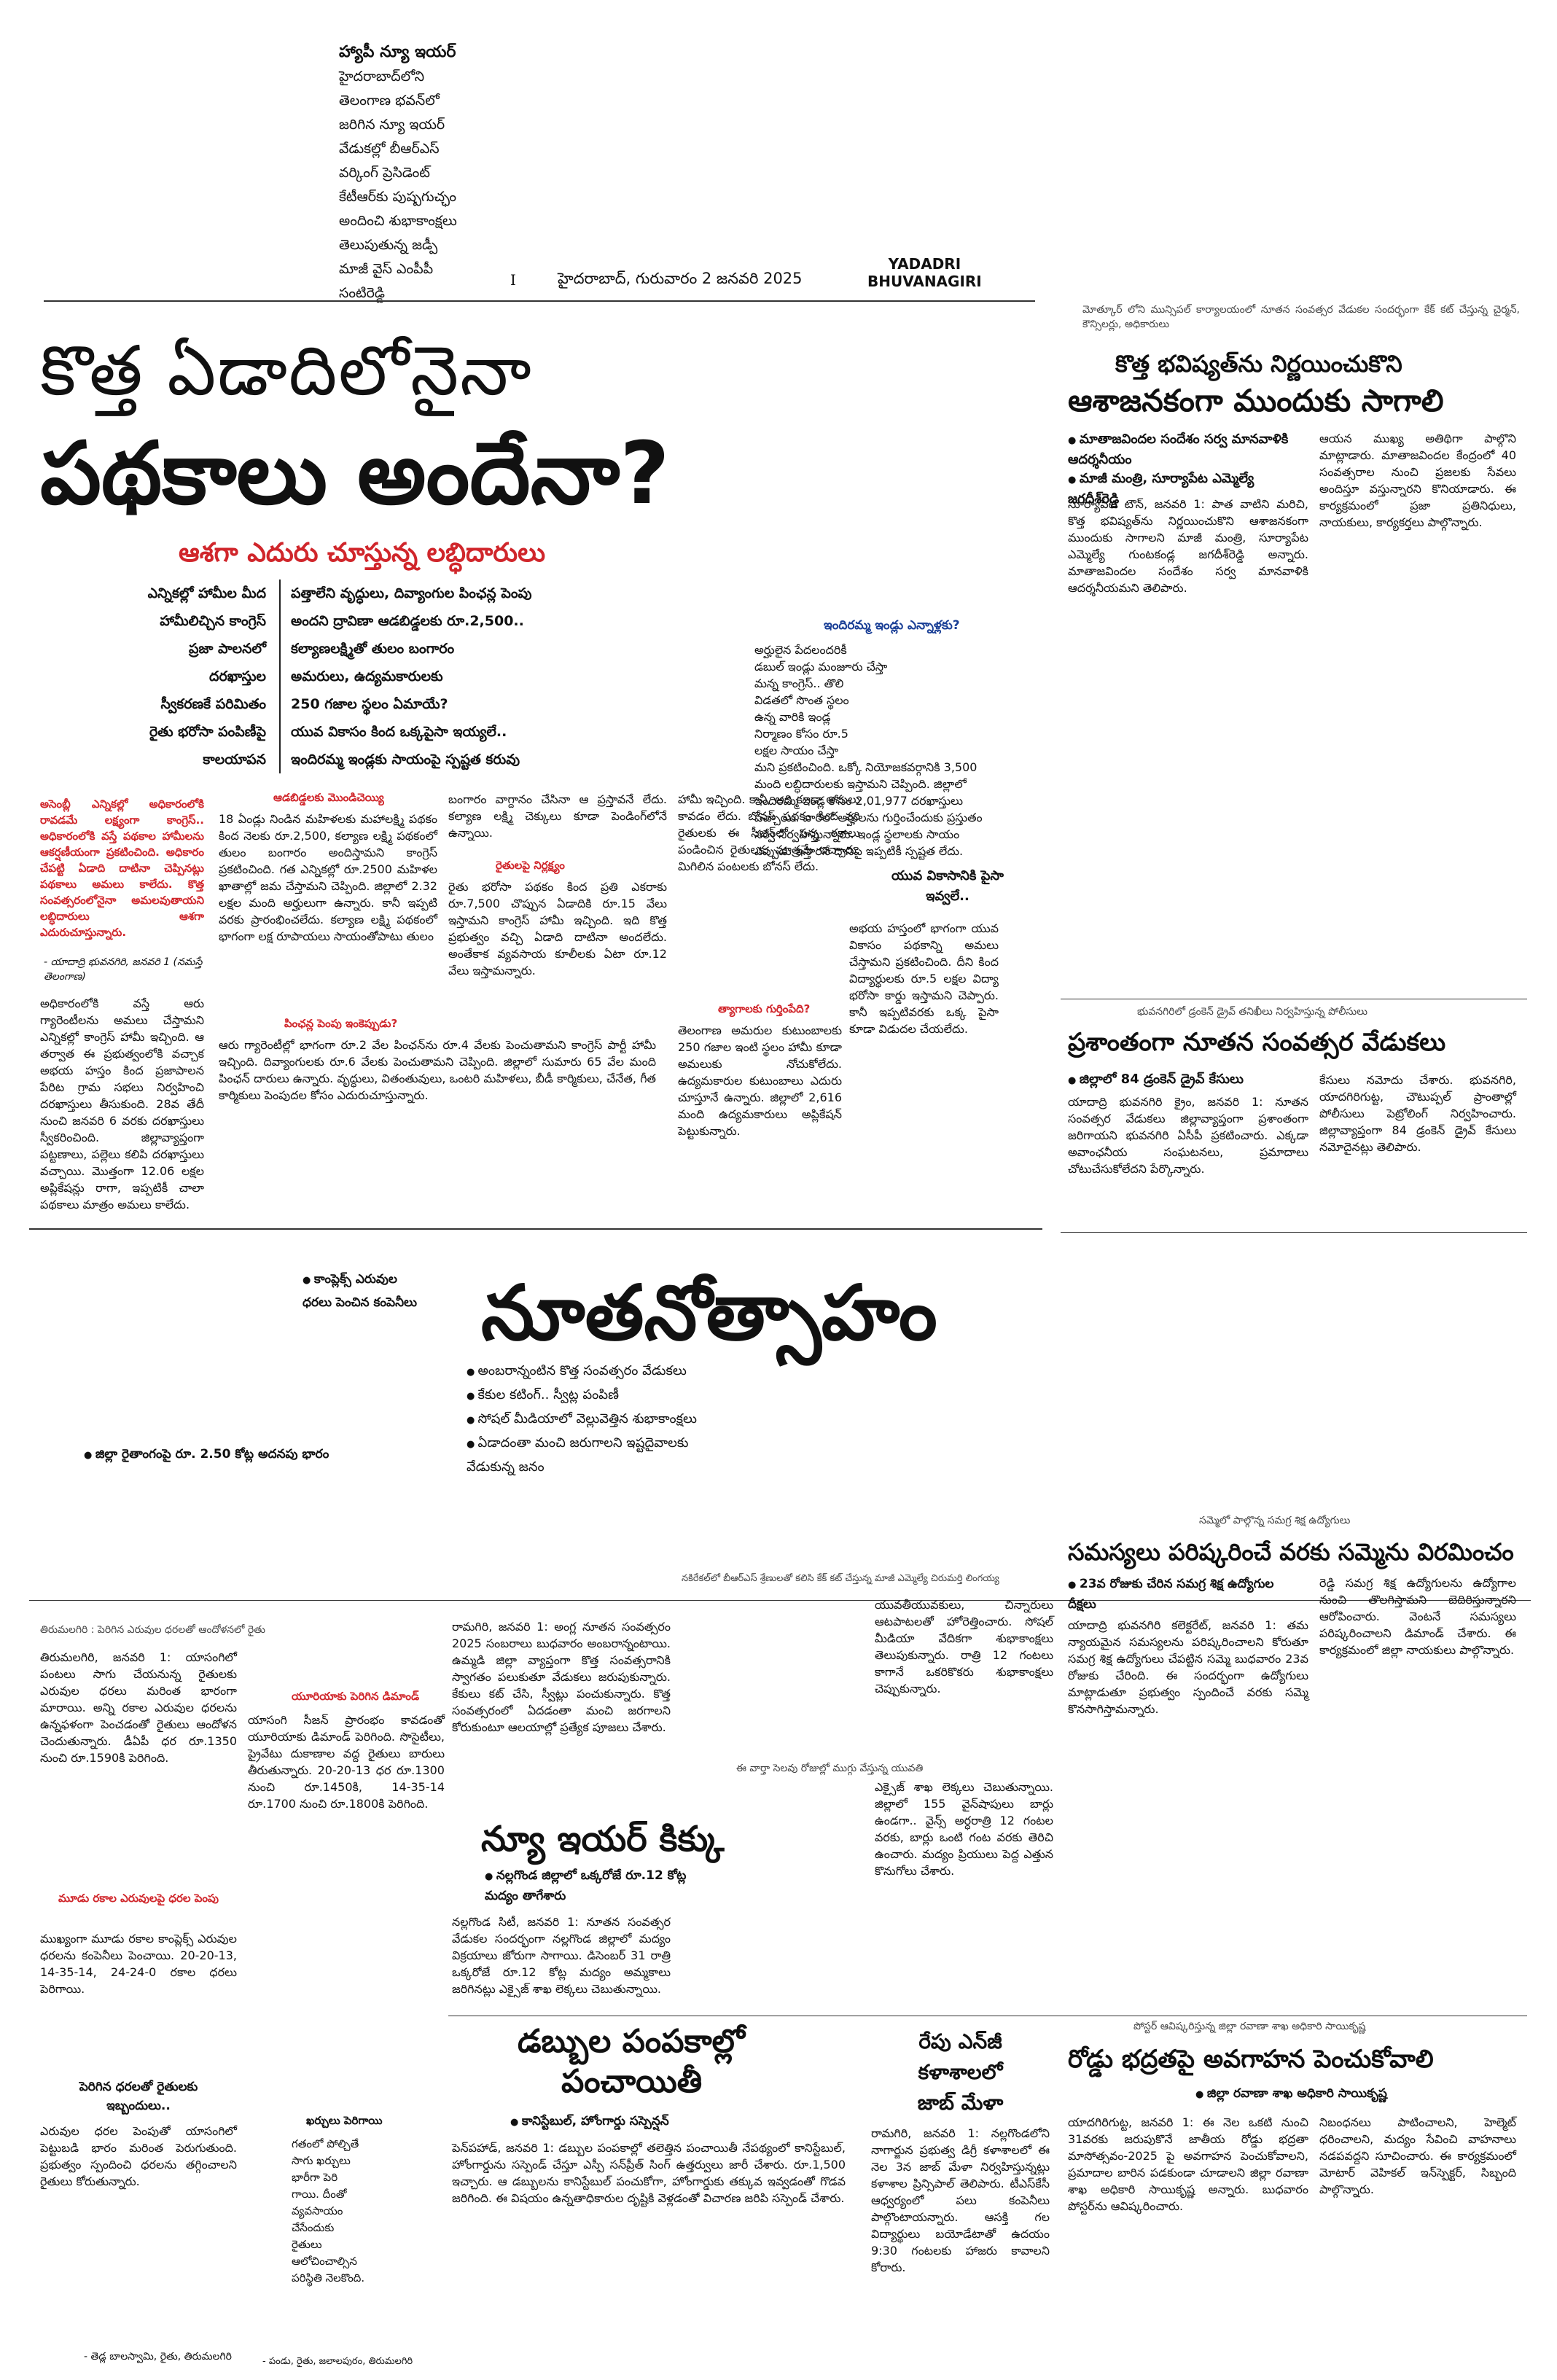 Image resolution: width=1557 pixels, height=2380 pixels. Describe the element at coordinates (392, 125) in the screenshot. I see `brief-line: జరిగిన న్యూ ఇయర్` at that location.